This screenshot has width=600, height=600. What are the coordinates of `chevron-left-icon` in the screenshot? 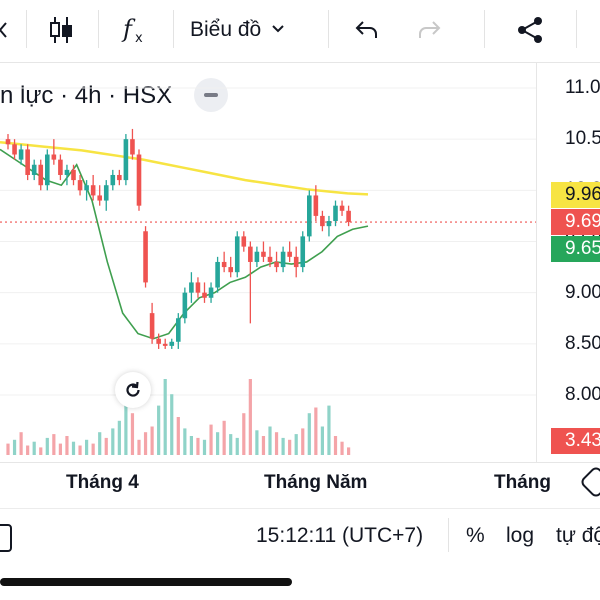 It's located at (6, 30).